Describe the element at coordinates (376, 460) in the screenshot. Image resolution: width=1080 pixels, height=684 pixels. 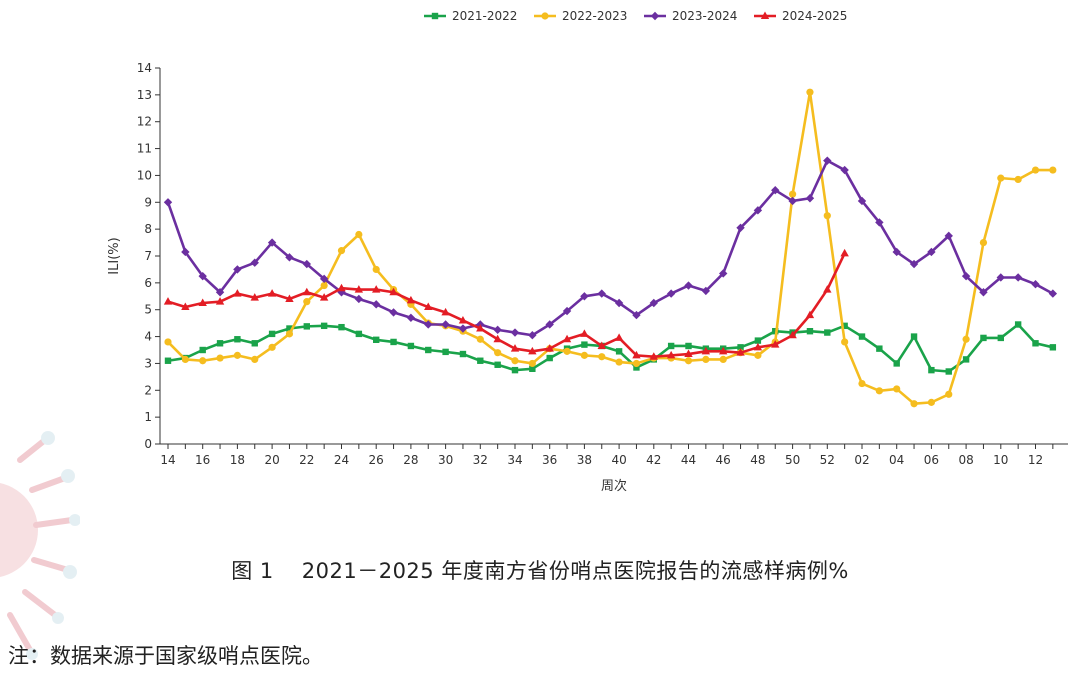
I see `x-tick-label: 26` at that location.